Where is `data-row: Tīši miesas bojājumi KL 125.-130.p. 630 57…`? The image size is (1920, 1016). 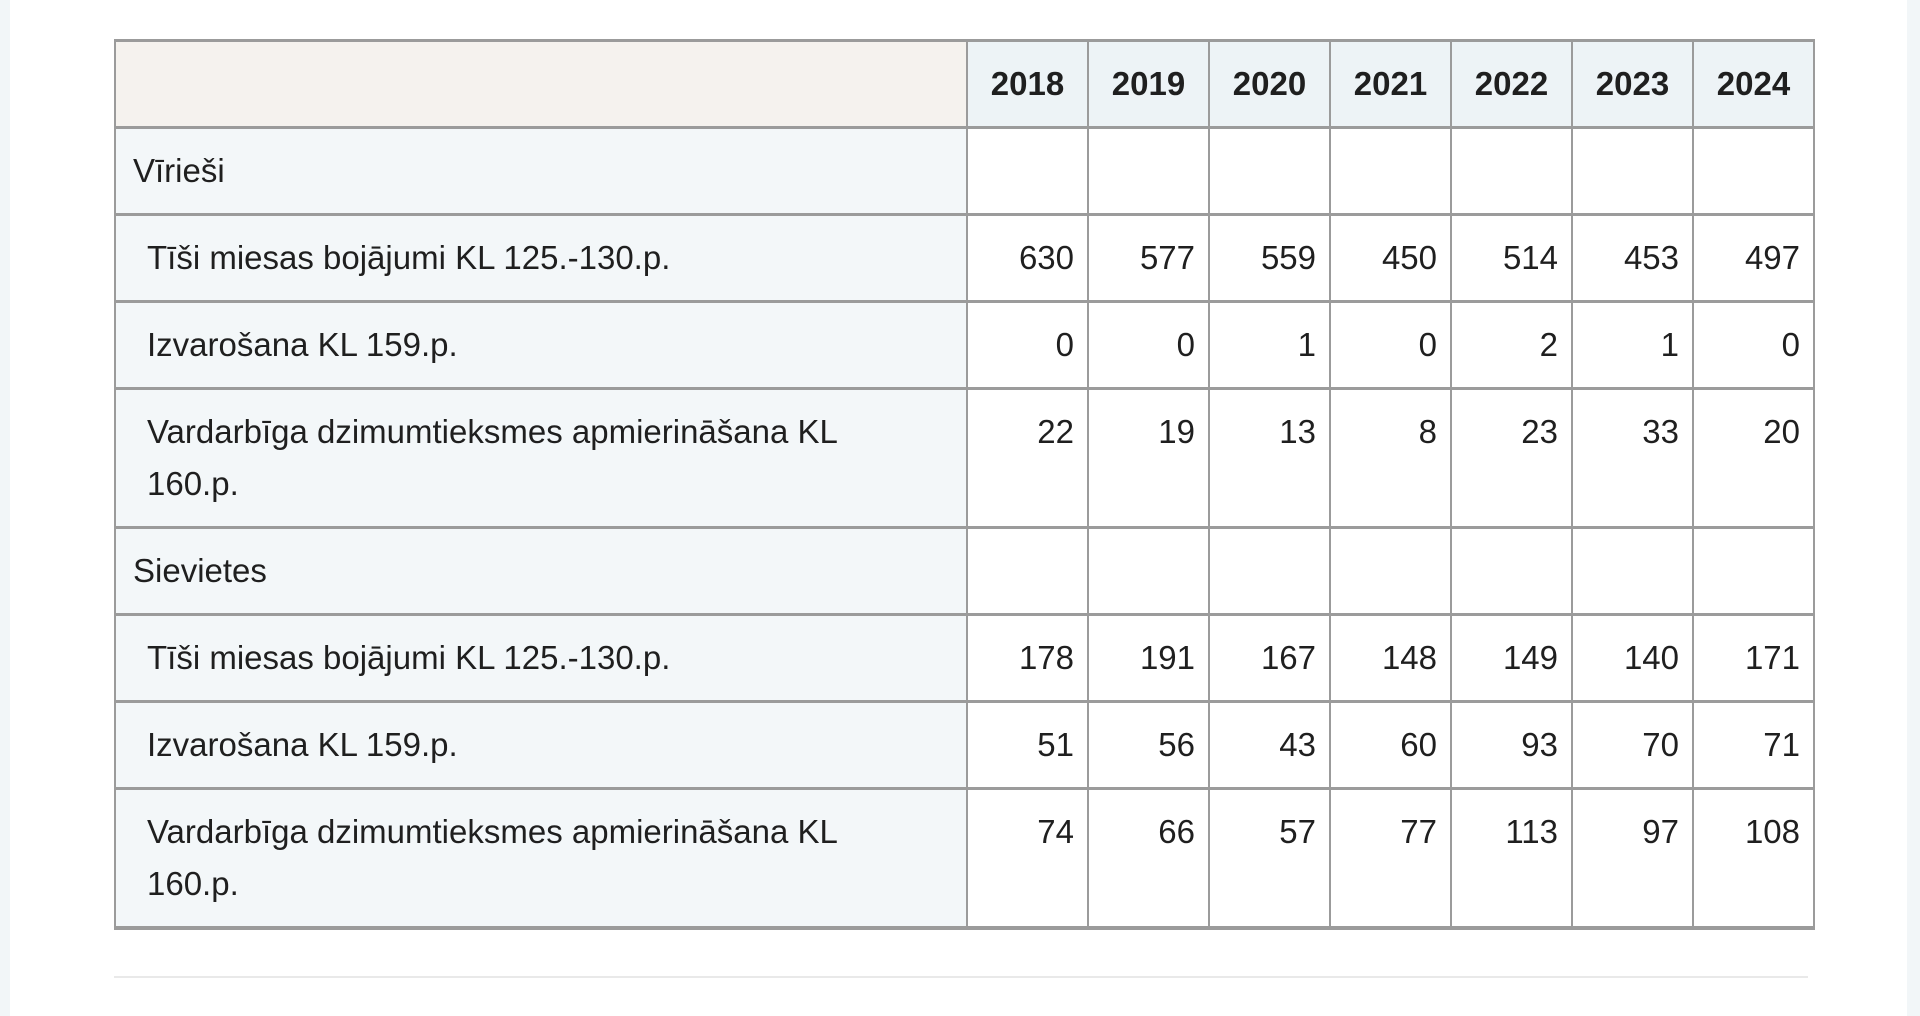
data-row: Tīši miesas bojājumi KL 125.-130.p. 630 57… is located at coordinates (964, 258).